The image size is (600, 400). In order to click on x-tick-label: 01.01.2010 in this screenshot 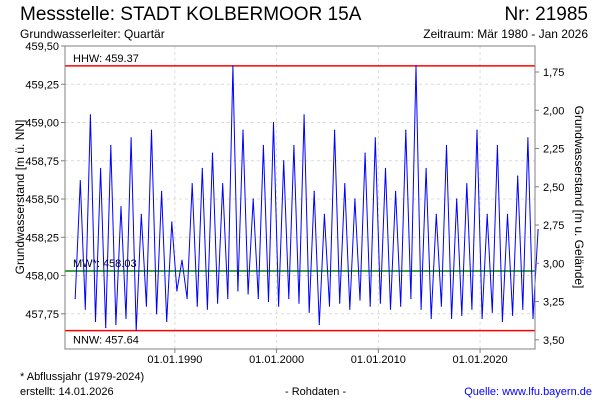, I will do `click(378, 360)`.